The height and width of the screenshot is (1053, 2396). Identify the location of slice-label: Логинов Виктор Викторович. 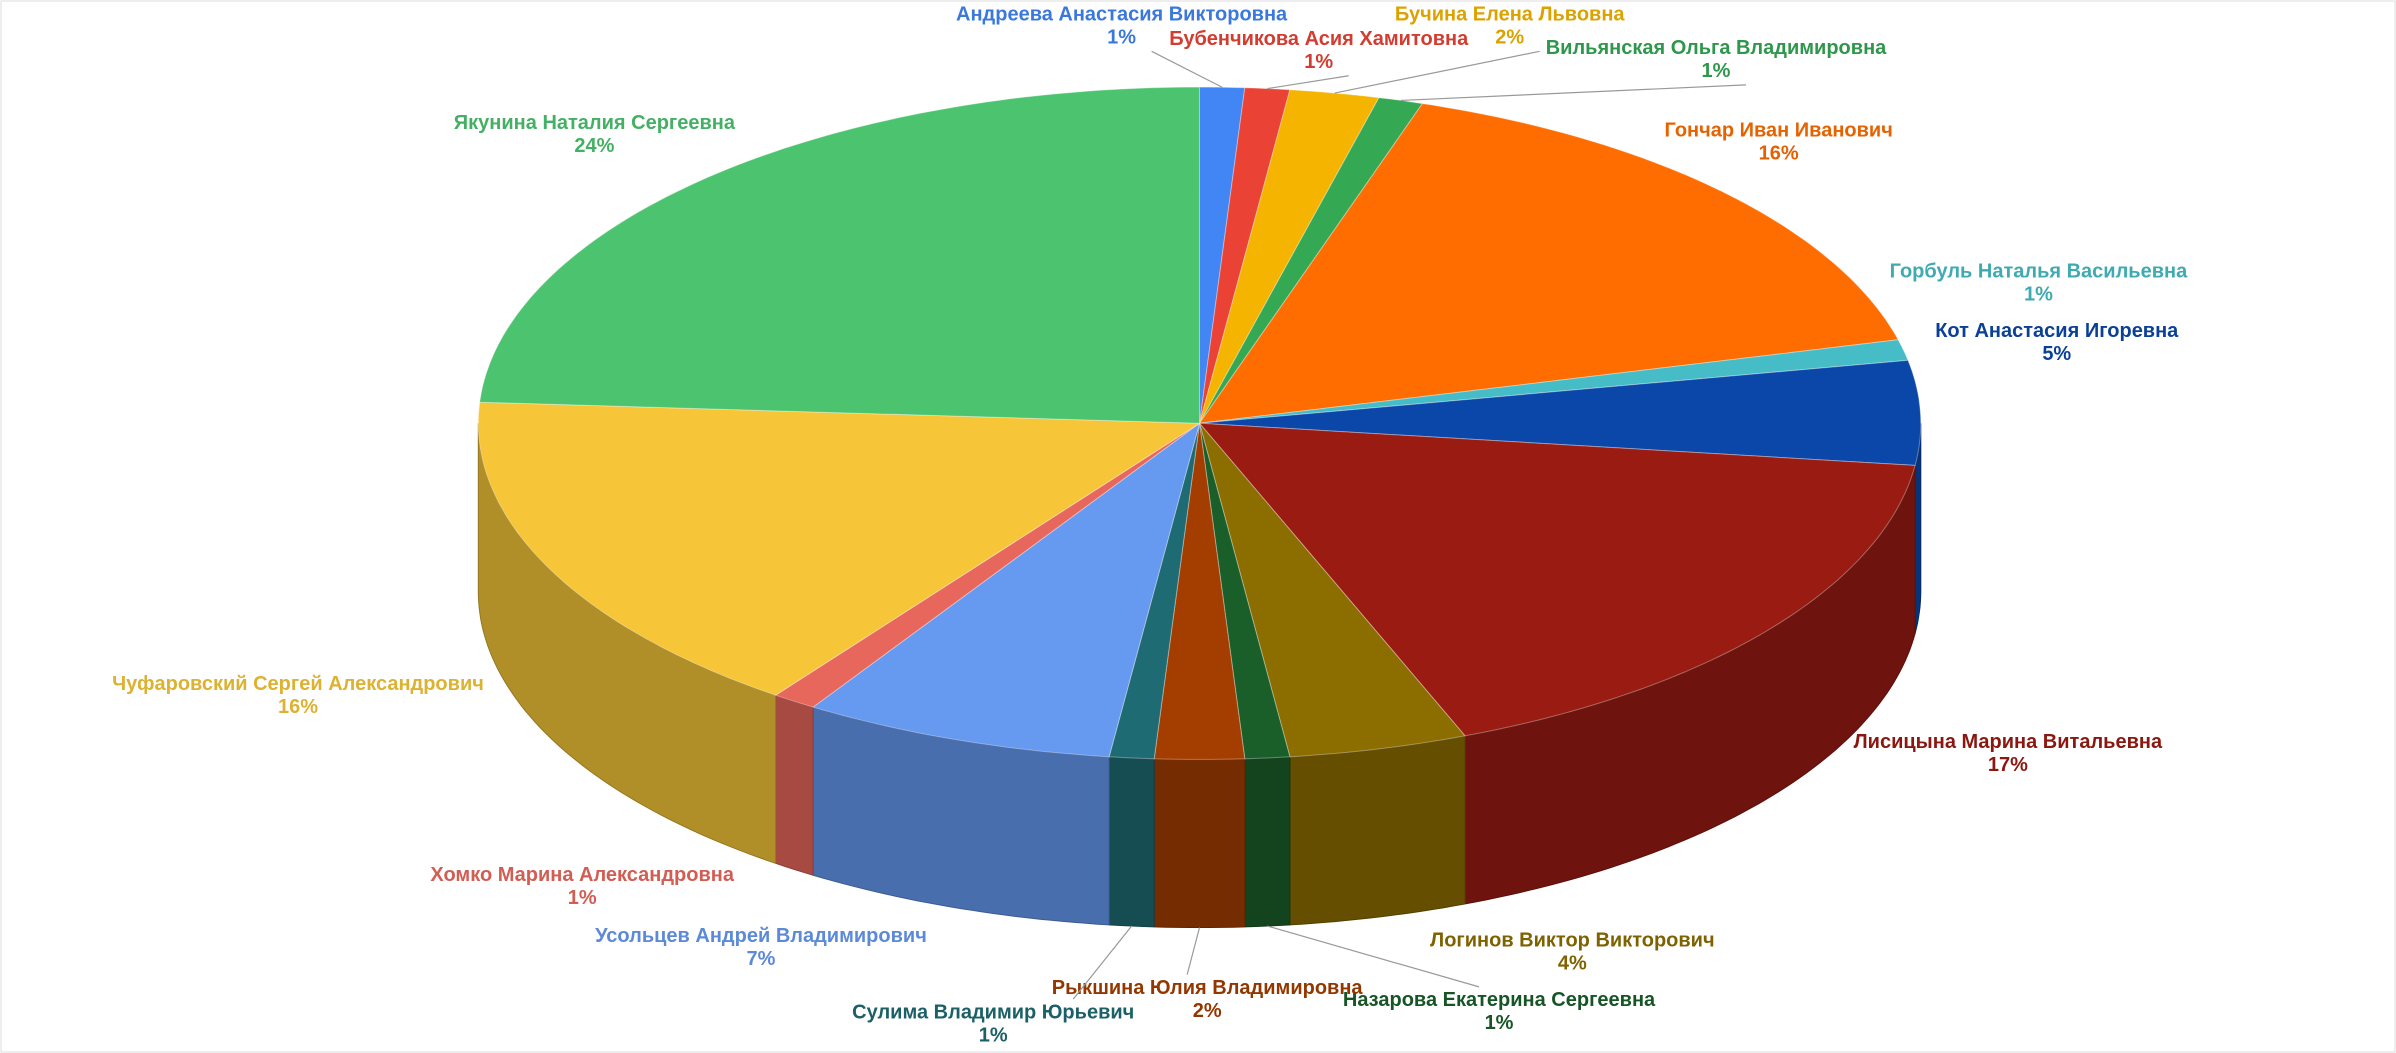
(1572, 941).